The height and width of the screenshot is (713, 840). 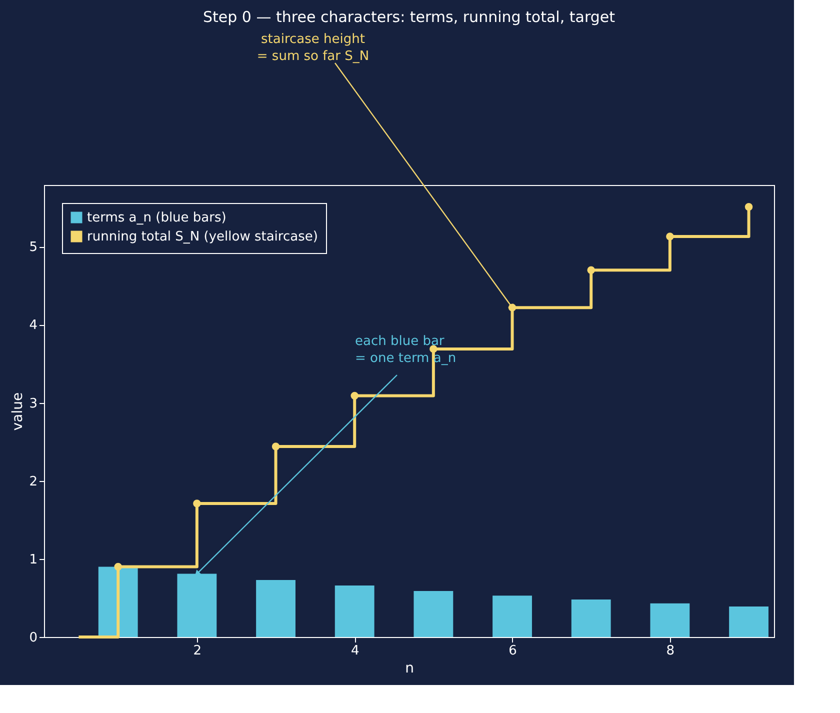 I want to click on y-tick-label: 2, so click(x=33, y=482).